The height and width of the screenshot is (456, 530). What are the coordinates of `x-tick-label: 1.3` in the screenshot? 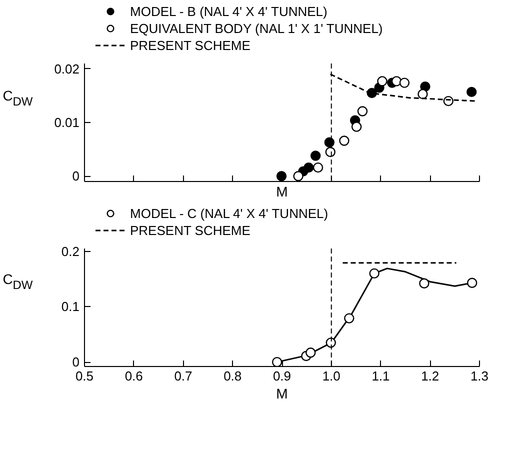 It's located at (479, 376).